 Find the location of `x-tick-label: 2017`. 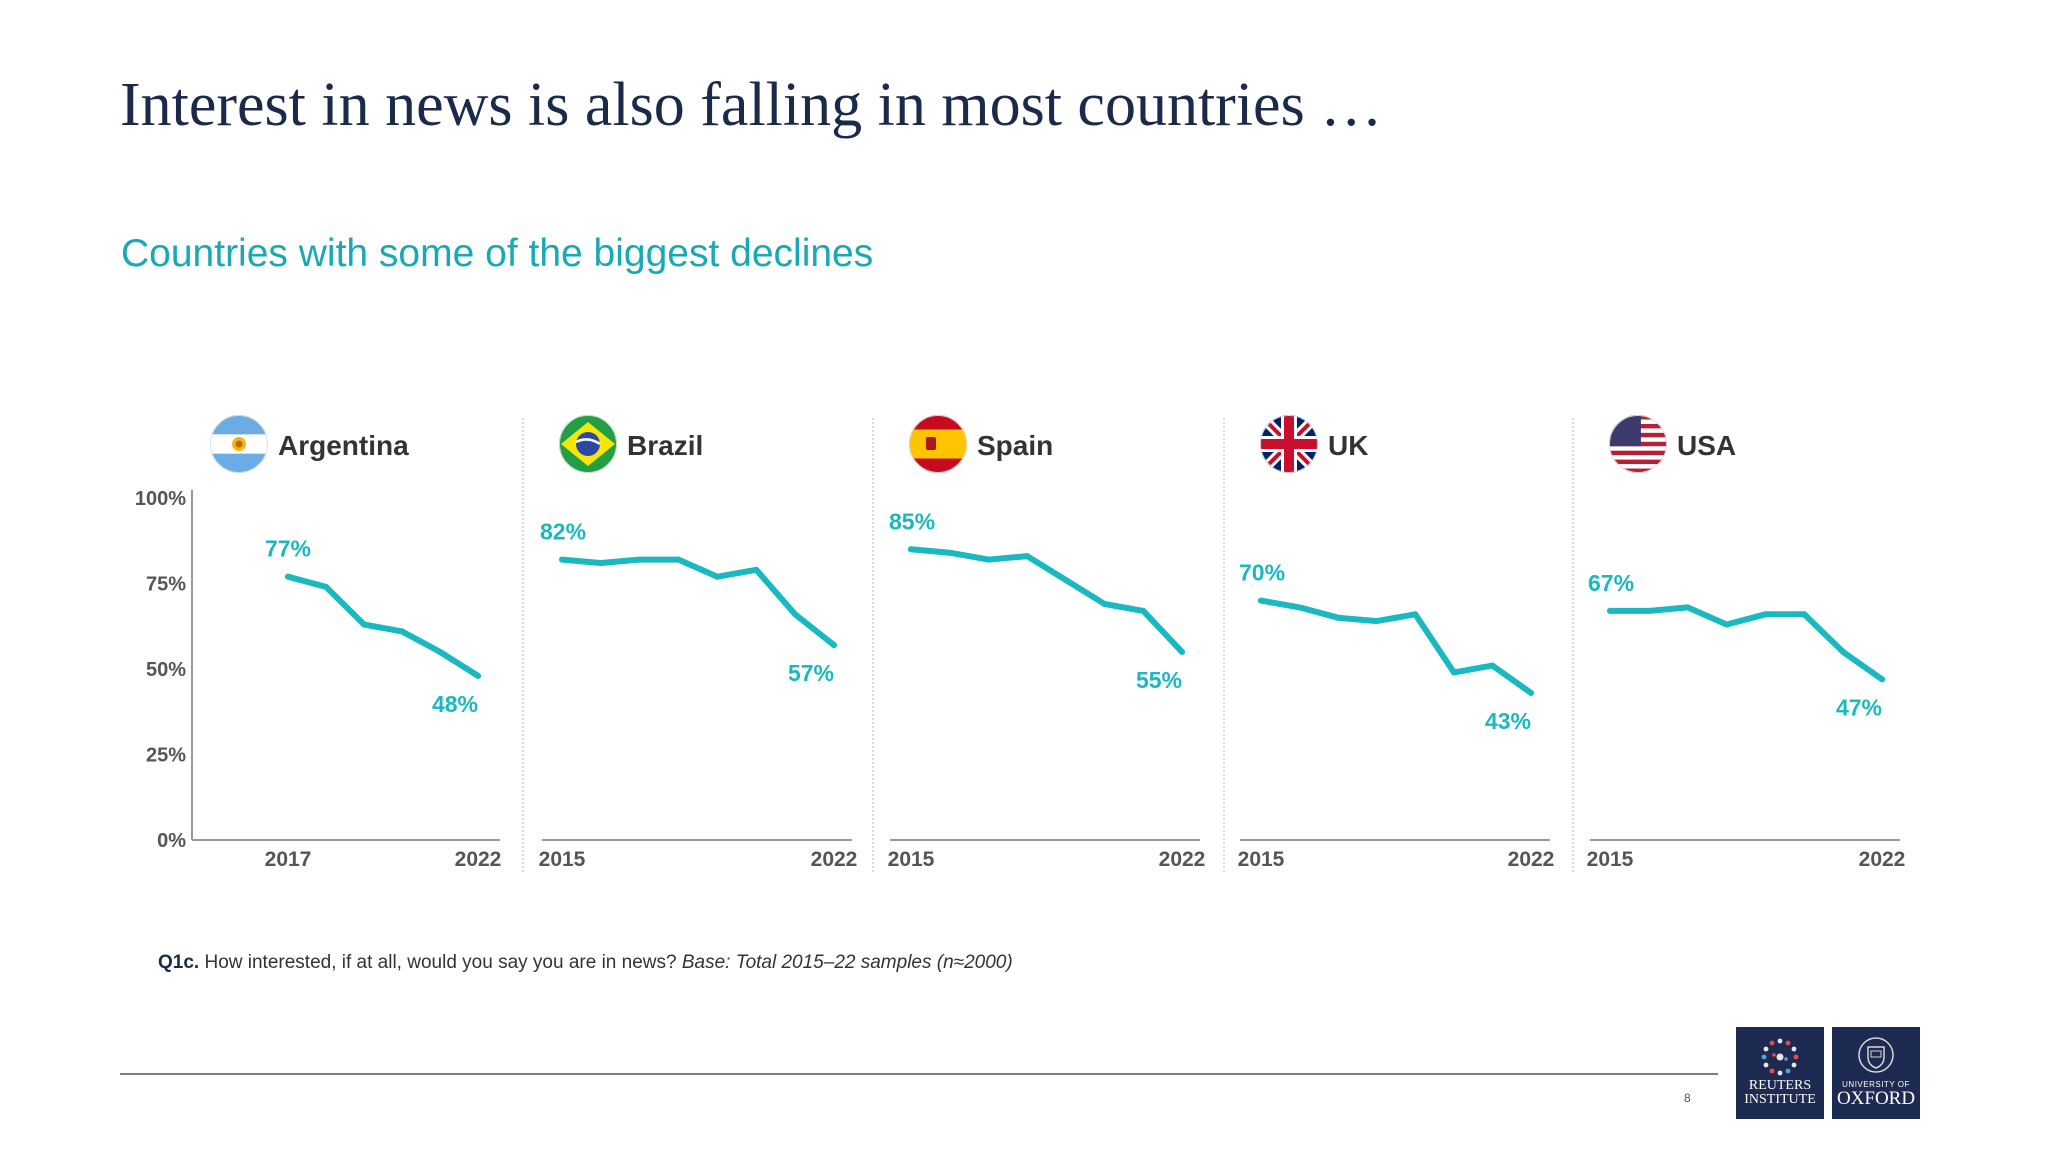

x-tick-label: 2017 is located at coordinates (288, 859).